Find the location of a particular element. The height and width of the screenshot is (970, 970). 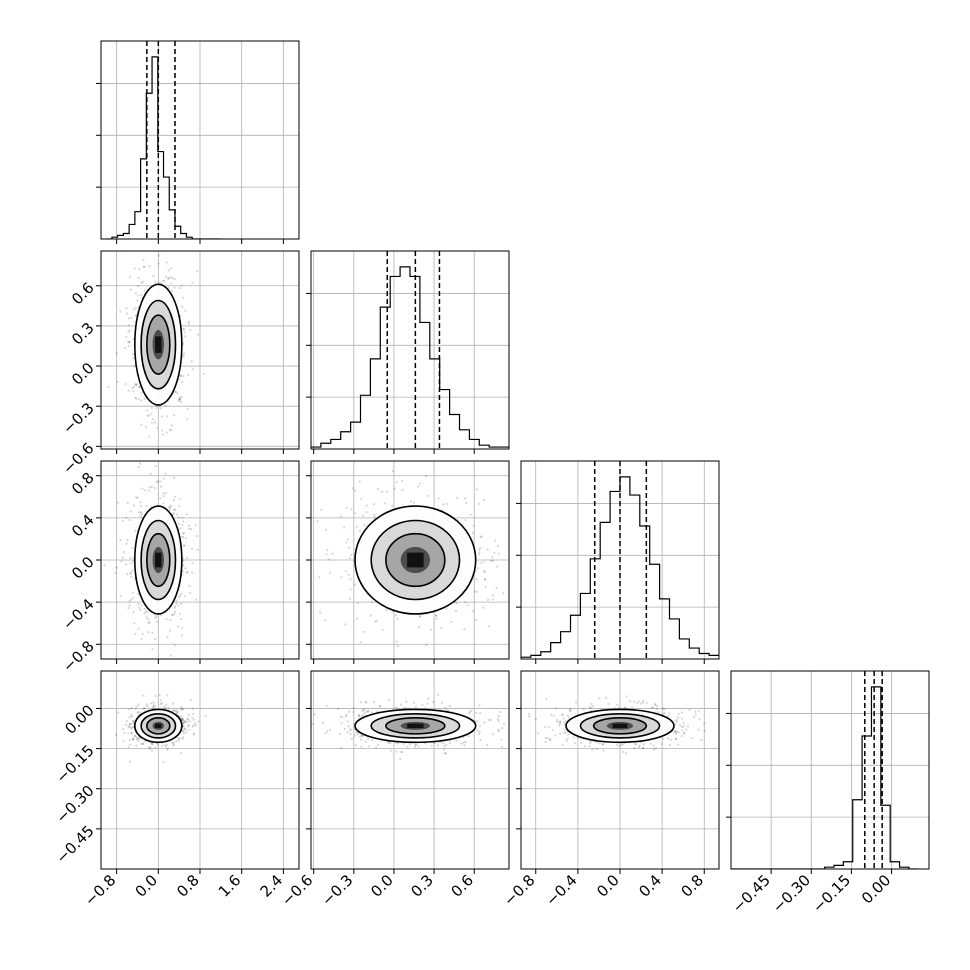

density-peak is located at coordinates (620, 726).